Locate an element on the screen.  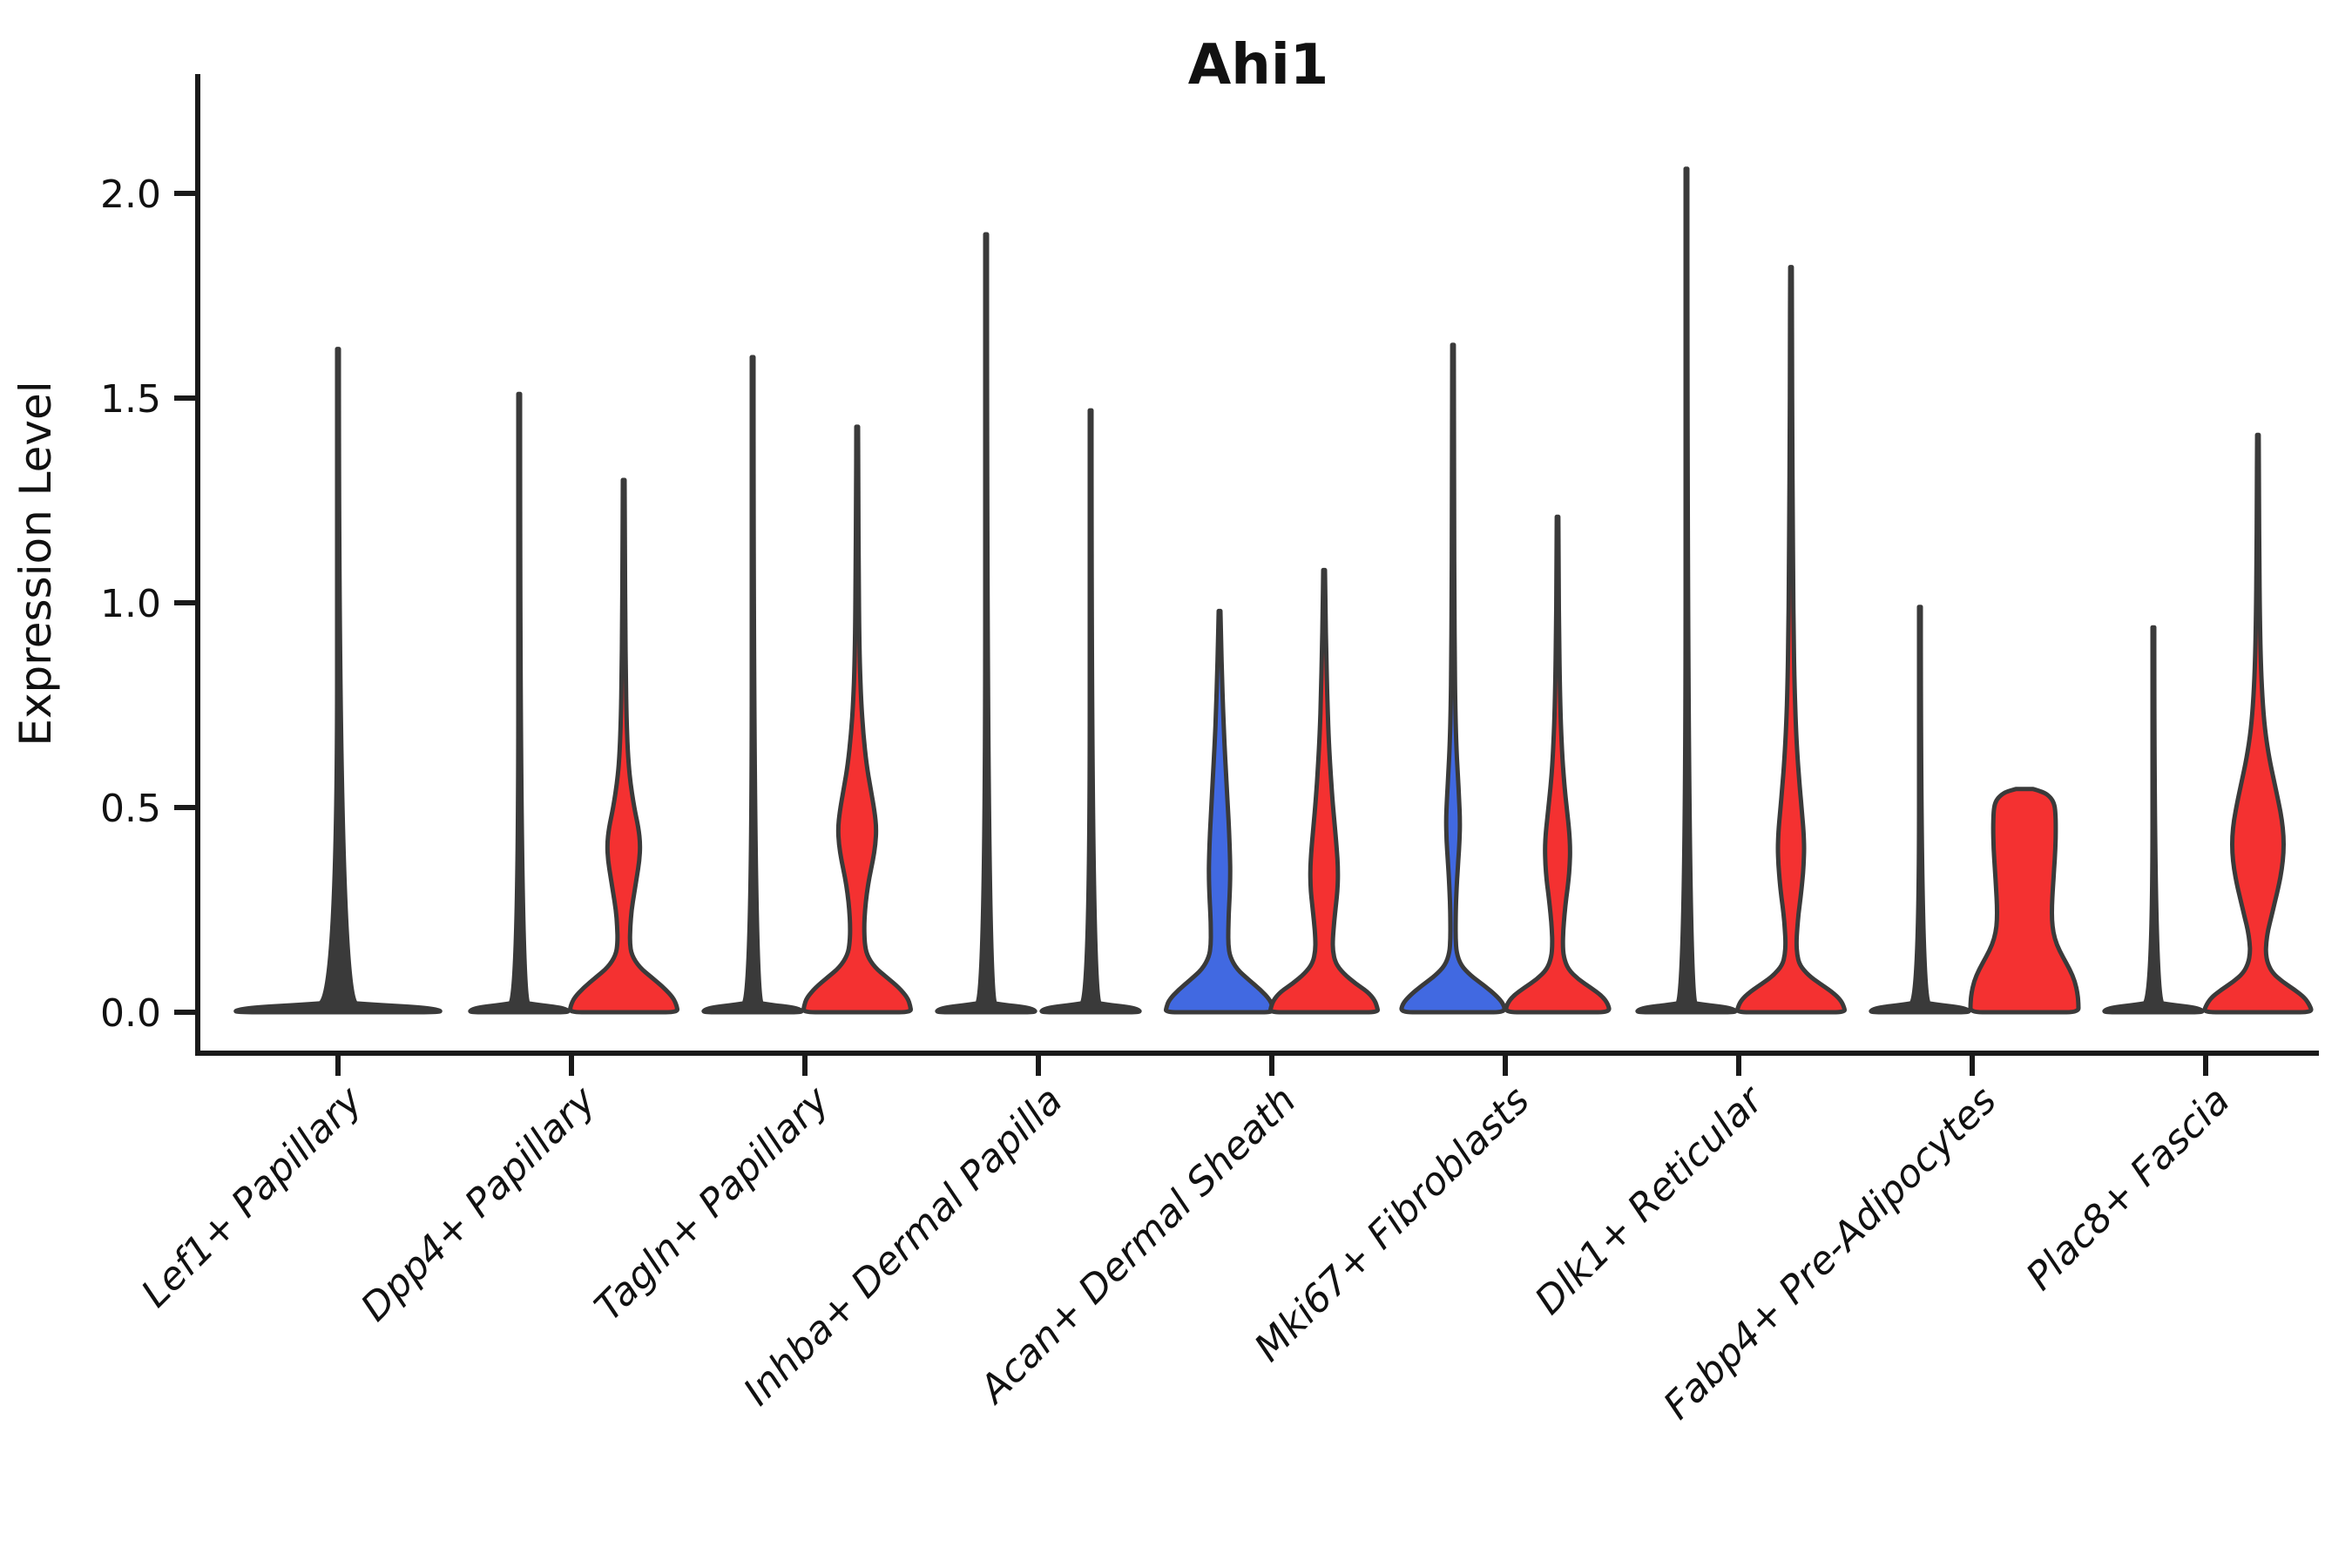
violin-shape-cat5-left is located at coordinates (1219, 811).